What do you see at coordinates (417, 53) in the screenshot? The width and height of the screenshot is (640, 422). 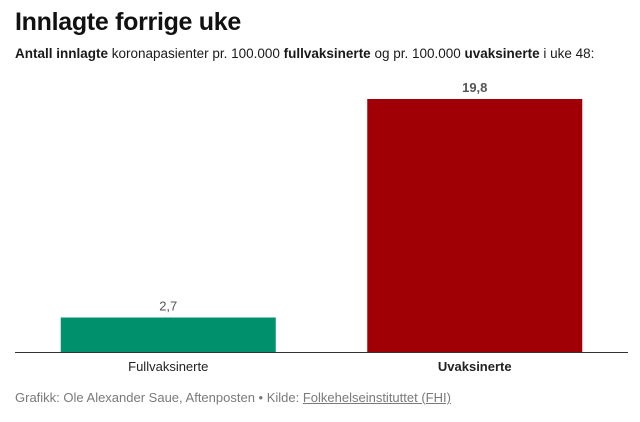 I see `subtitle-part: og pr. 100.000` at bounding box center [417, 53].